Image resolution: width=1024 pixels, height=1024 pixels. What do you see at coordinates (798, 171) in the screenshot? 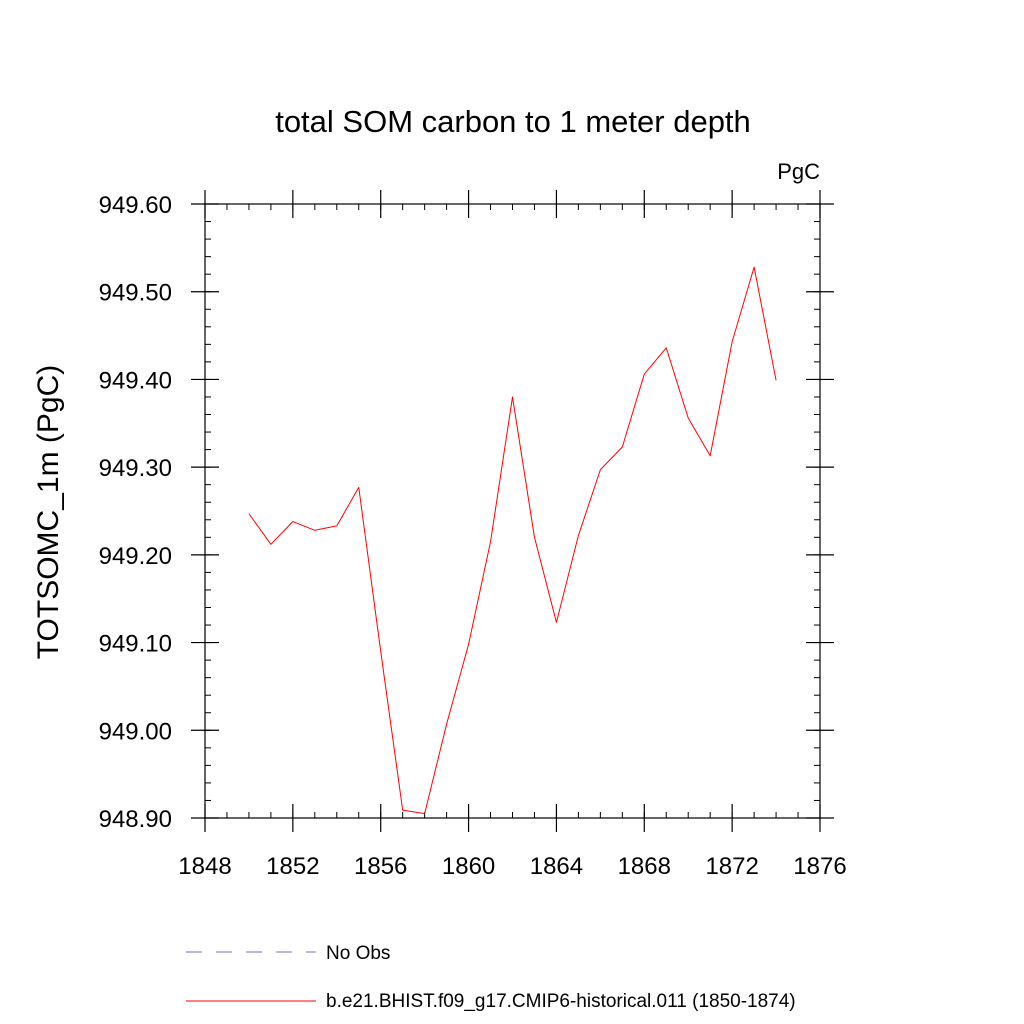
I see `units-label: PgC` at bounding box center [798, 171].